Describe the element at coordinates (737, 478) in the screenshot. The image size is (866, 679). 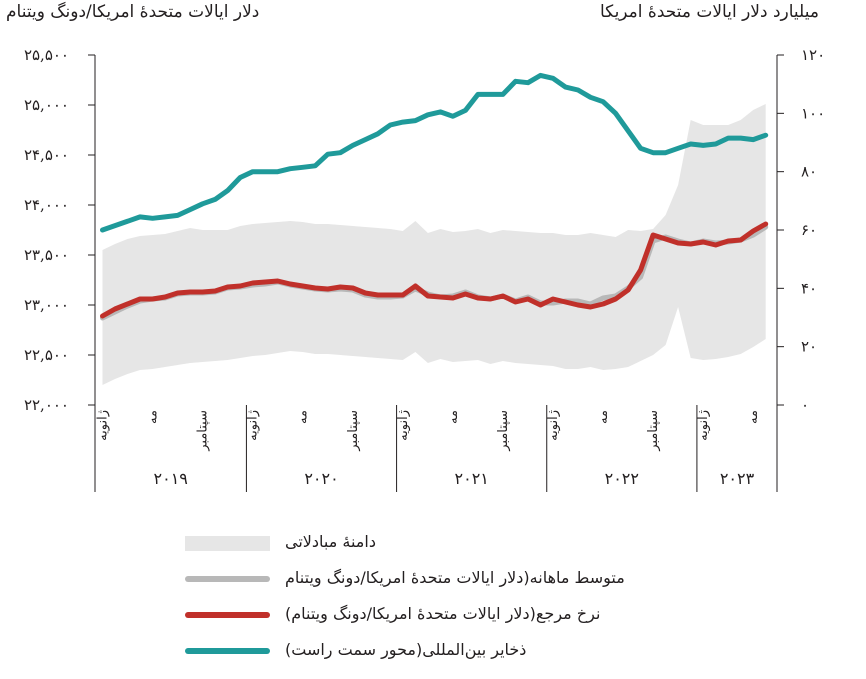
I see `year-label: ۲۰۲۳` at that location.